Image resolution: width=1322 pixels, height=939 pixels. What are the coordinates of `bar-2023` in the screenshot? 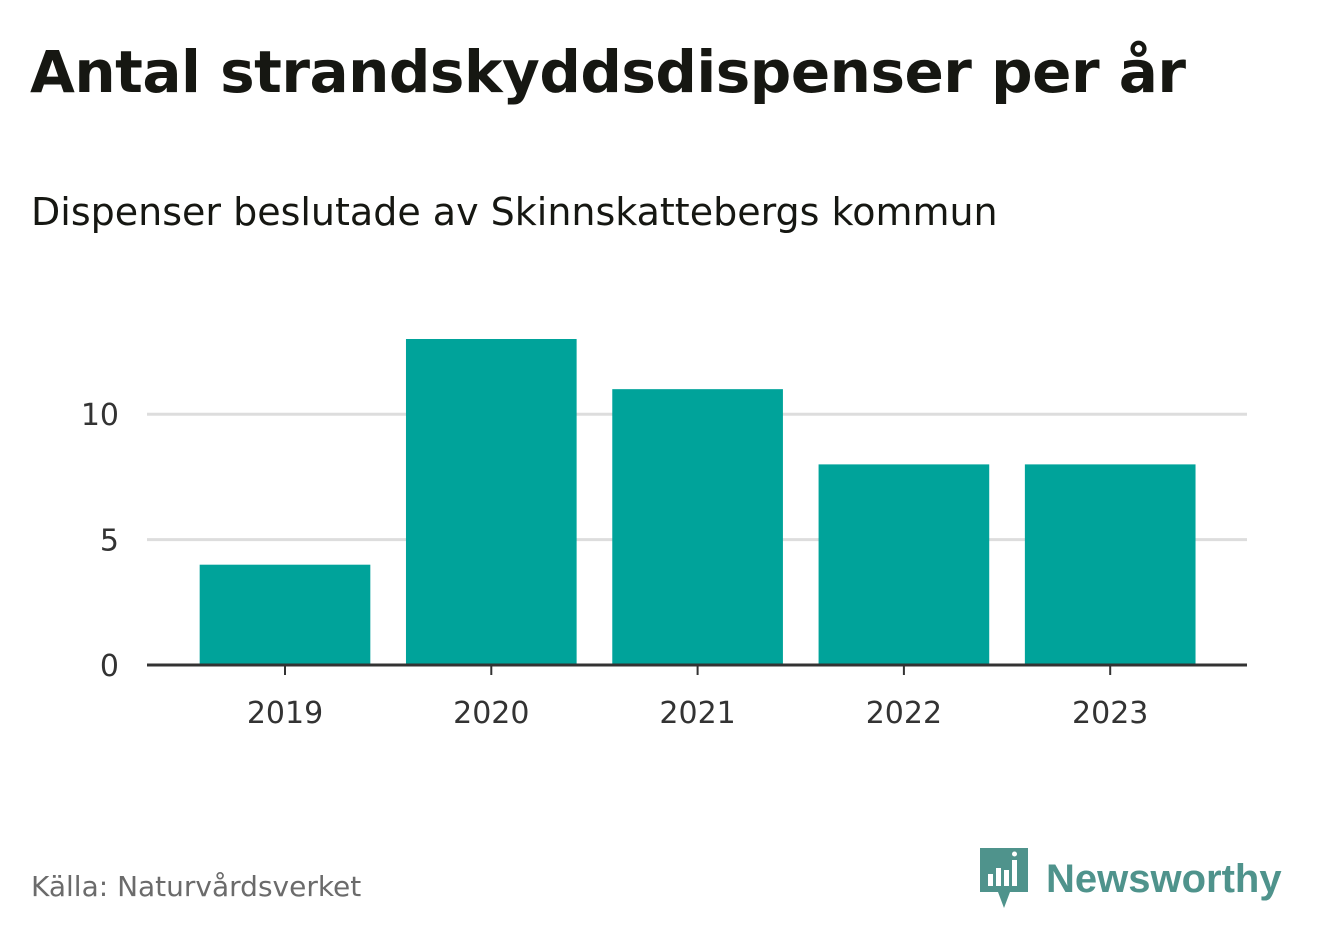 It's located at (1110, 564).